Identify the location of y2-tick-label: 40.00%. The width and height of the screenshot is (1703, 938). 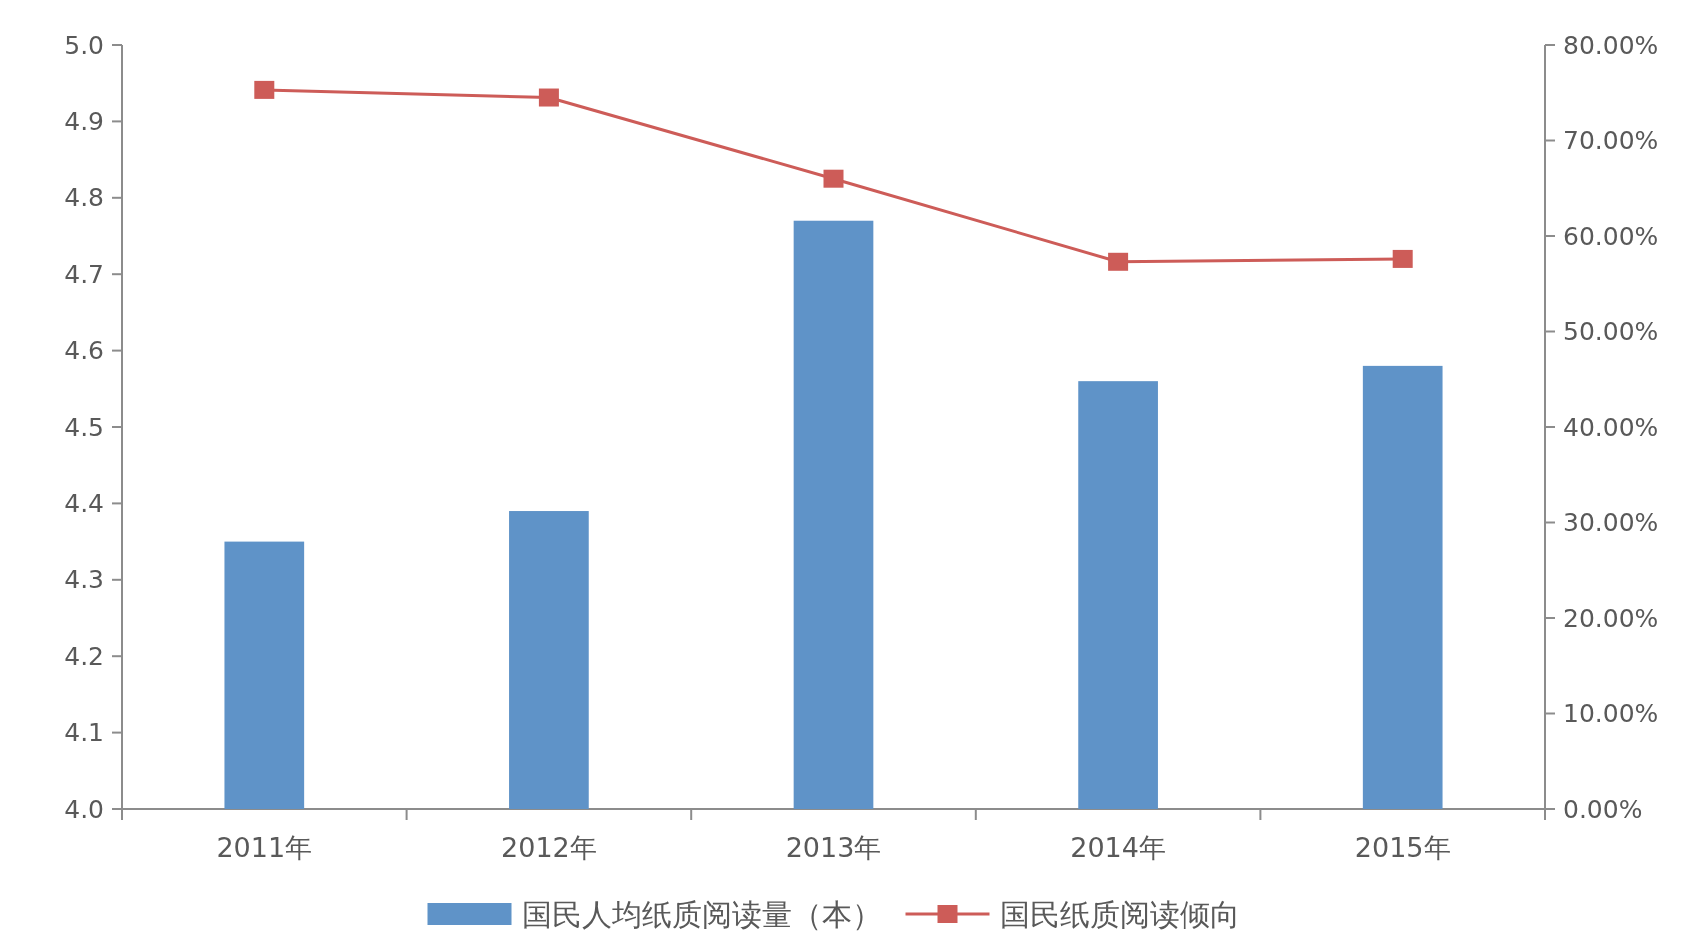
(1611, 427).